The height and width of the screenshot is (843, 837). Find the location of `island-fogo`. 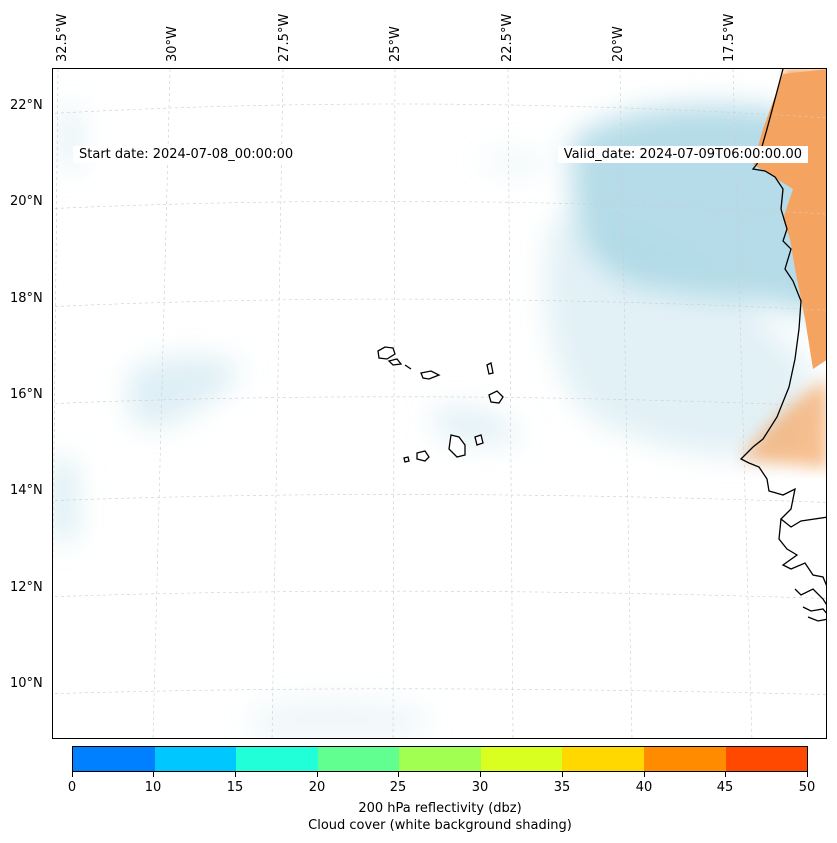

island-fogo is located at coordinates (423, 456).